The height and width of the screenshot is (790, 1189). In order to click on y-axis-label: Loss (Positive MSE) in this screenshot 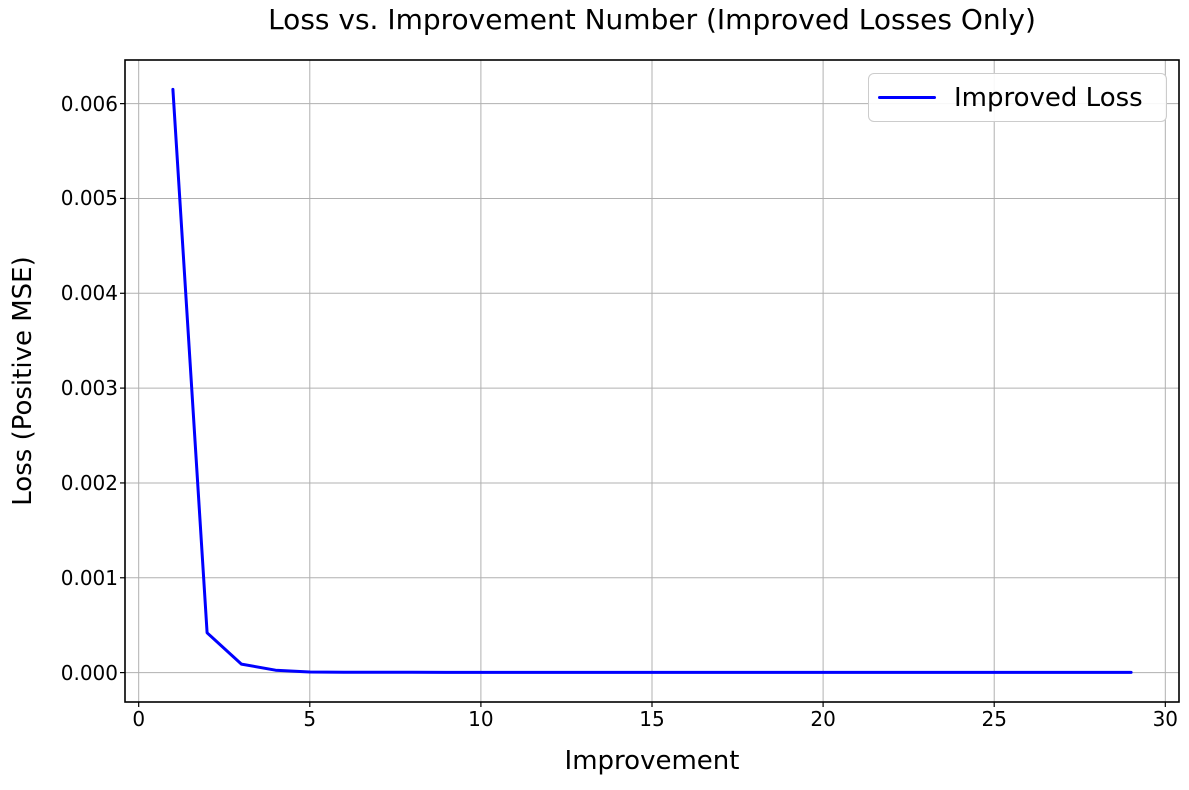, I will do `click(23, 381)`.